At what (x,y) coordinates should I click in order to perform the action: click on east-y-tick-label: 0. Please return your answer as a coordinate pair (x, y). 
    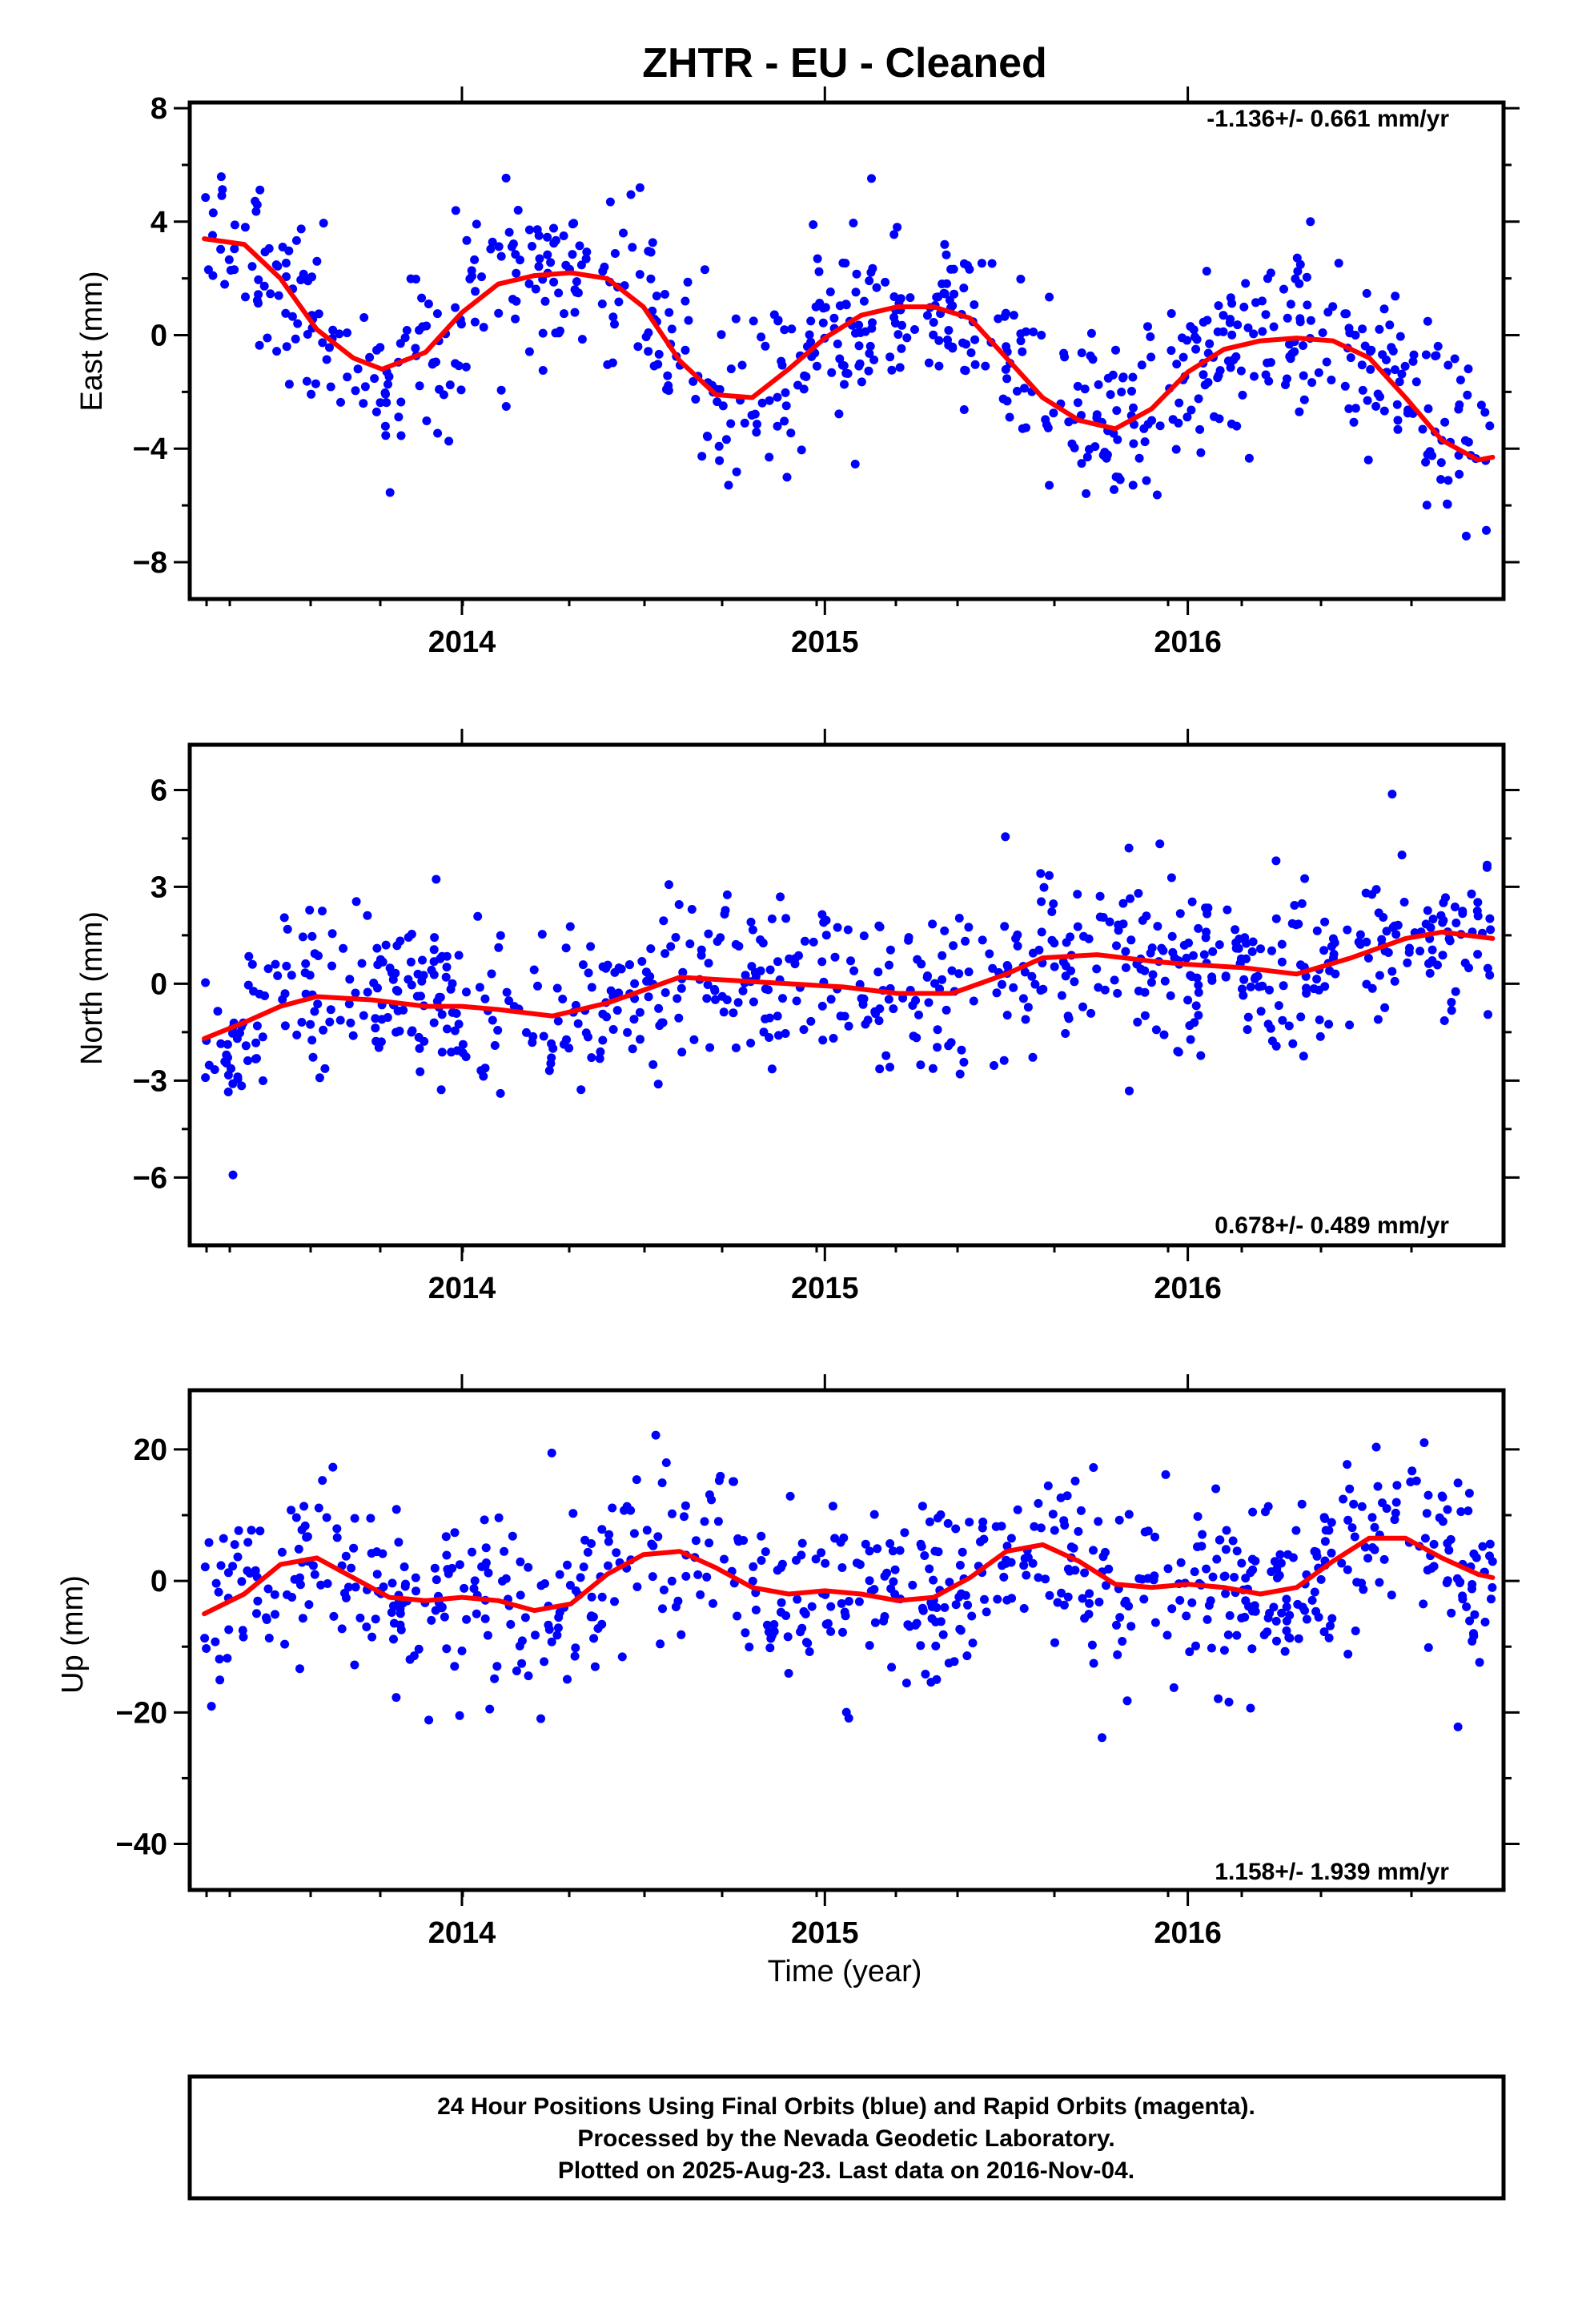
    Looking at the image, I should click on (159, 336).